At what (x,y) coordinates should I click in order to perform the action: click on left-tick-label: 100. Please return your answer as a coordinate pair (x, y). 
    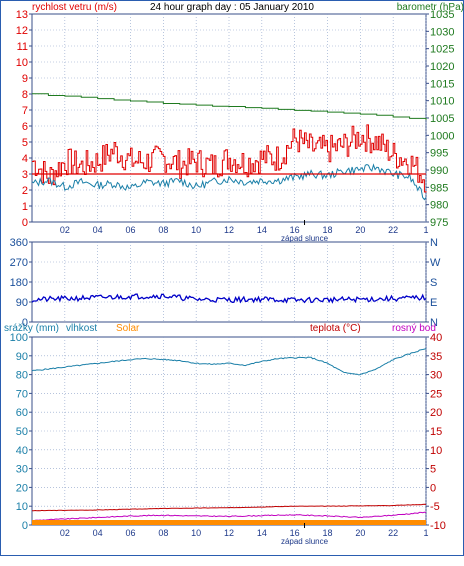
    Looking at the image, I should click on (19, 338).